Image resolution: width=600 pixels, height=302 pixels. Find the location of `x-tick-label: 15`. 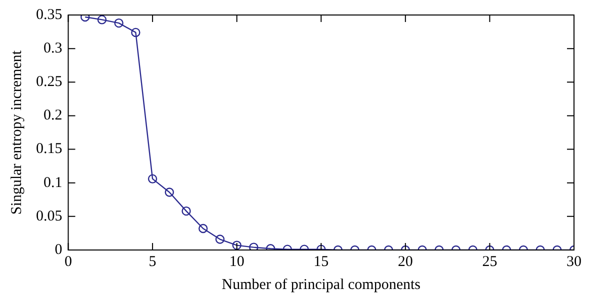

x-tick-label: 15 is located at coordinates (321, 262).